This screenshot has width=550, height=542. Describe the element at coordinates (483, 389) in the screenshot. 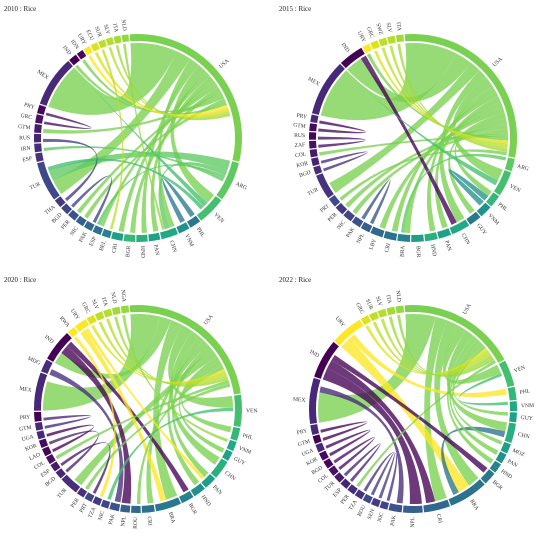

I see `chord-link-ven-vnm` at that location.